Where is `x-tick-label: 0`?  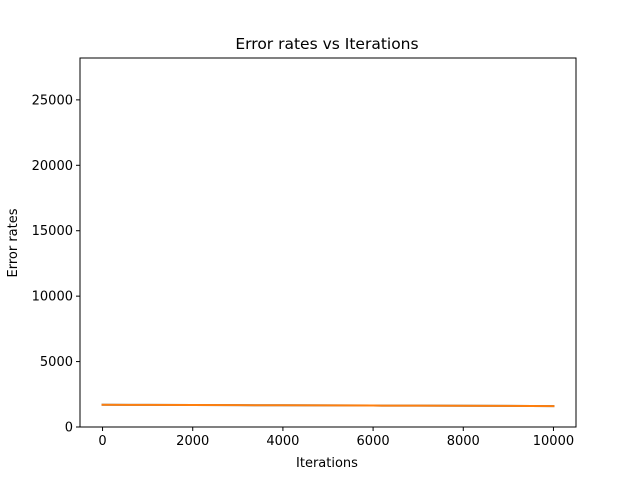
x-tick-label: 0 is located at coordinates (102, 441).